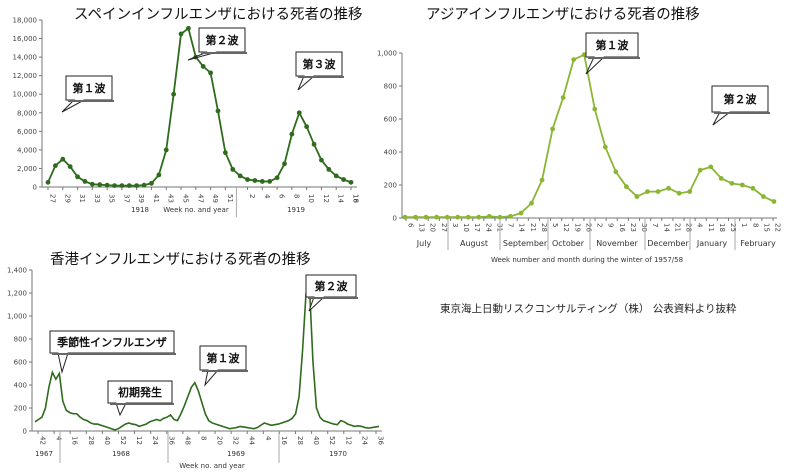 The width and height of the screenshot is (800, 476). What do you see at coordinates (252, 440) in the screenshot?
I see `hk-xtick-label: 44` at bounding box center [252, 440].